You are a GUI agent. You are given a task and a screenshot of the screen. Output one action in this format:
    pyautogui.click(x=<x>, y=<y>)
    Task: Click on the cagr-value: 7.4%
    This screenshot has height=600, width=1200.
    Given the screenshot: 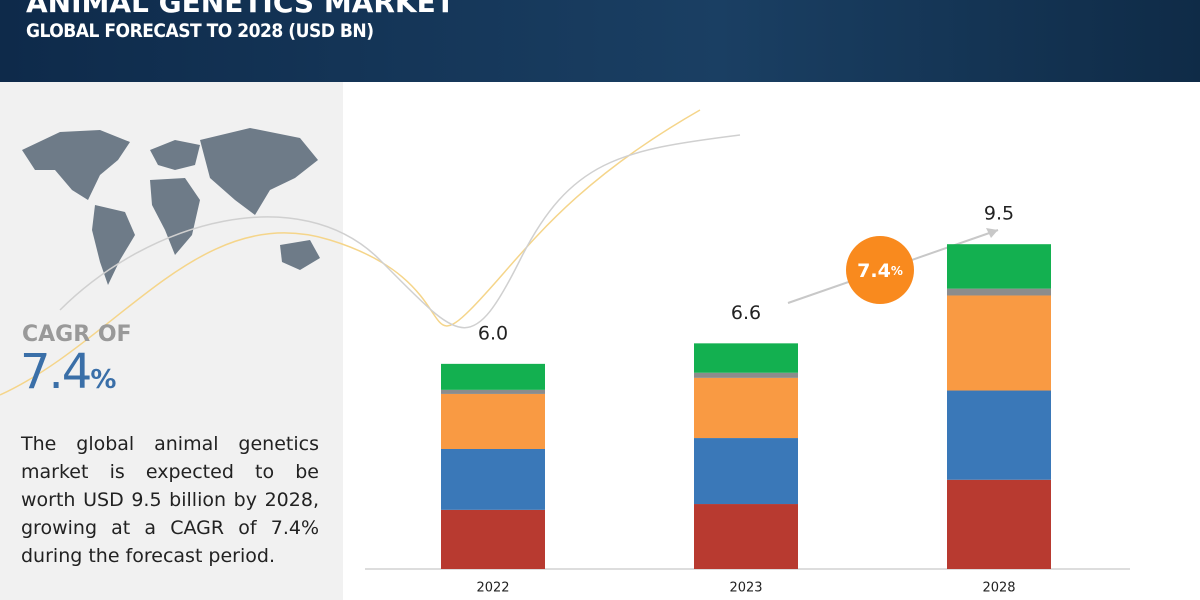 What is the action you would take?
    pyautogui.click(x=68, y=372)
    